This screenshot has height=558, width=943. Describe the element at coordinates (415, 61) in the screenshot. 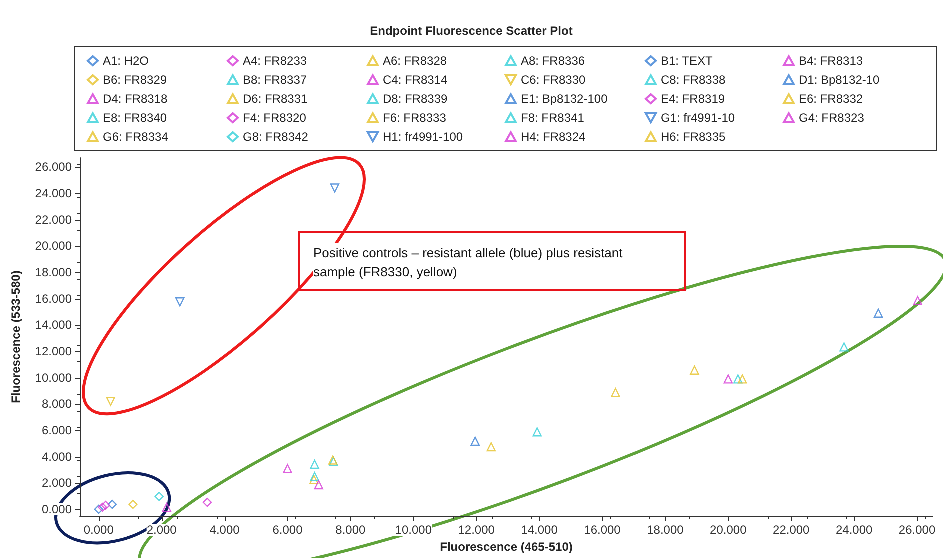

I see `legend-label: A6: FR8328` at that location.